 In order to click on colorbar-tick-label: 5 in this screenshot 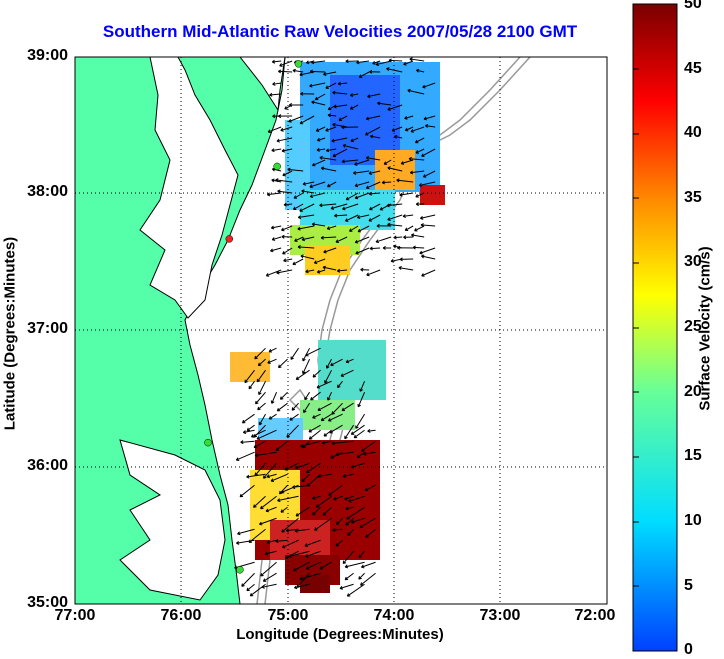, I will do `click(688, 585)`.